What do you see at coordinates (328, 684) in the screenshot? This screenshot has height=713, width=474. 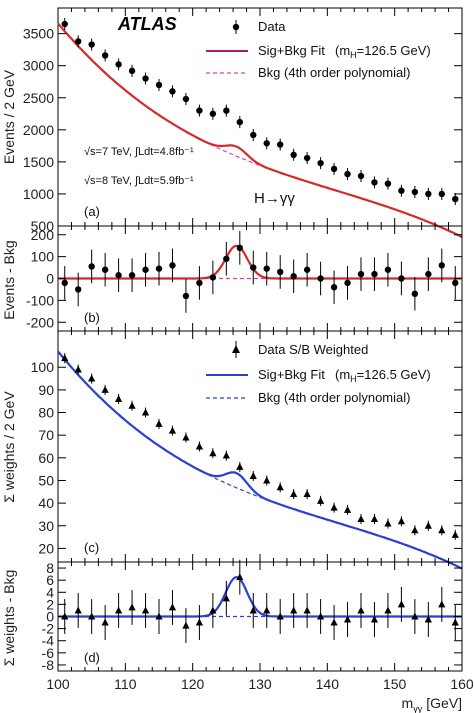 I see `x-tick-label: 140` at bounding box center [328, 684].